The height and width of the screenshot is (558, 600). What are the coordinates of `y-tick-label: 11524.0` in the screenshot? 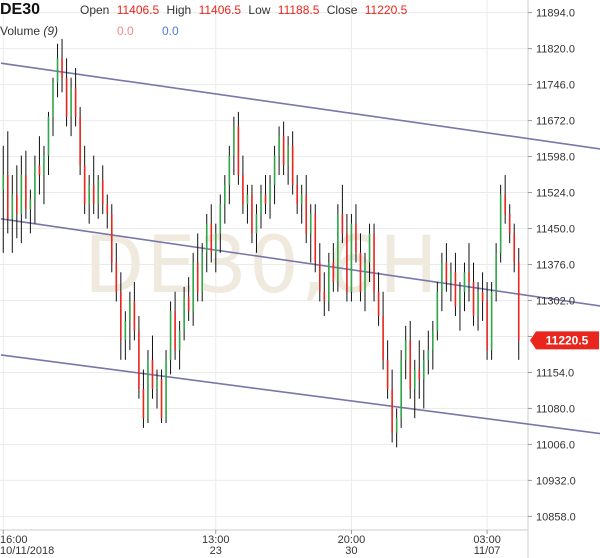 It's located at (555, 194).